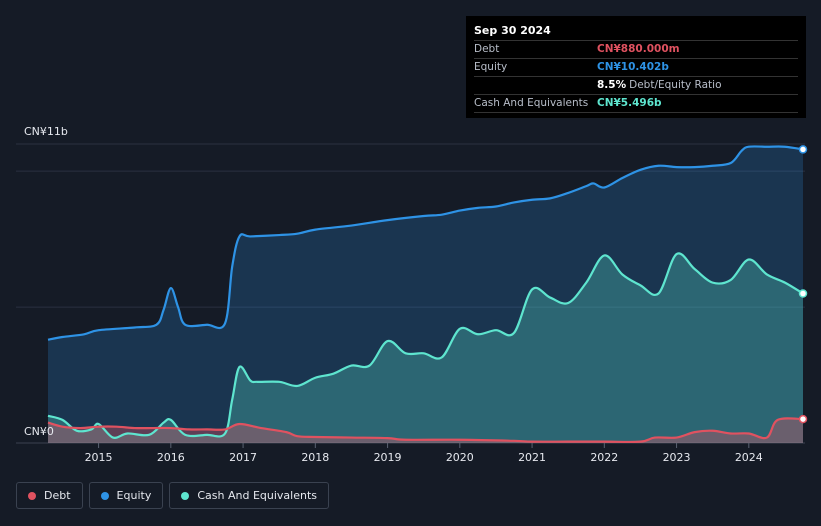  Describe the element at coordinates (535, 85) in the screenshot. I see `tooltip-ratio-label` at that location.